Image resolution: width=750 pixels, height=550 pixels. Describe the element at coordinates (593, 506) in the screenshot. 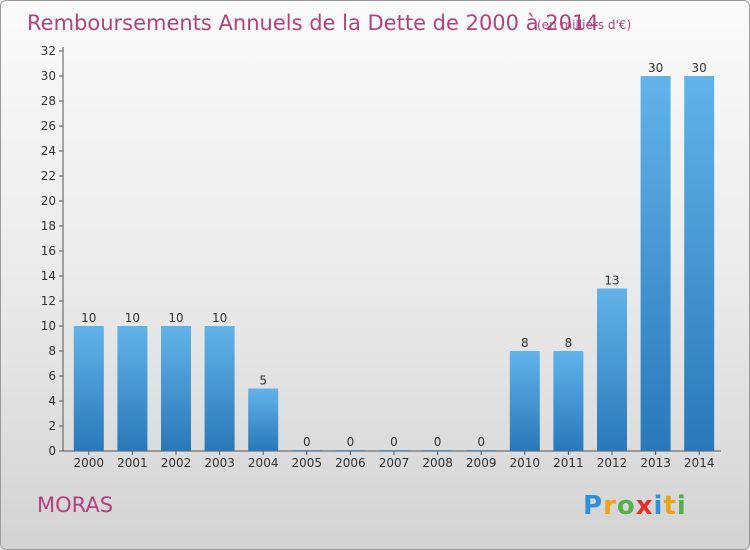

I see `logo-letter: P` at that location.